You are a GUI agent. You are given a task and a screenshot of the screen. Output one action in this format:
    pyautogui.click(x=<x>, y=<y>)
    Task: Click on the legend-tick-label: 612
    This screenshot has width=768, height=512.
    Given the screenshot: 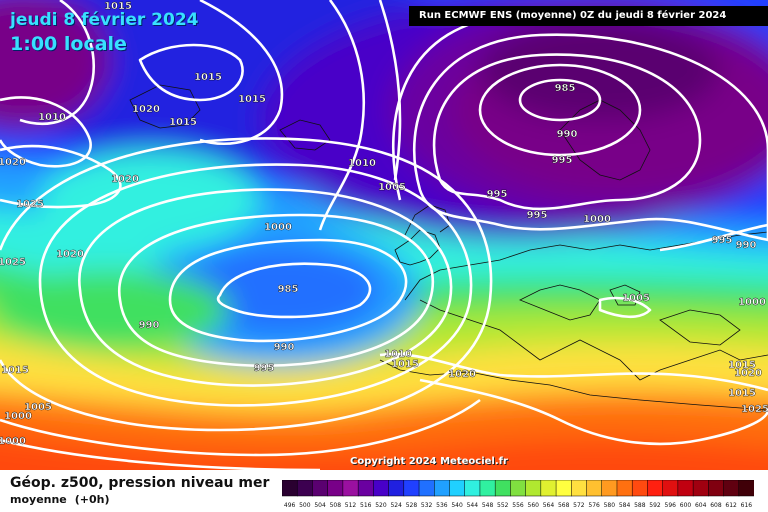 What is the action you would take?
    pyautogui.click(x=731, y=505)
    